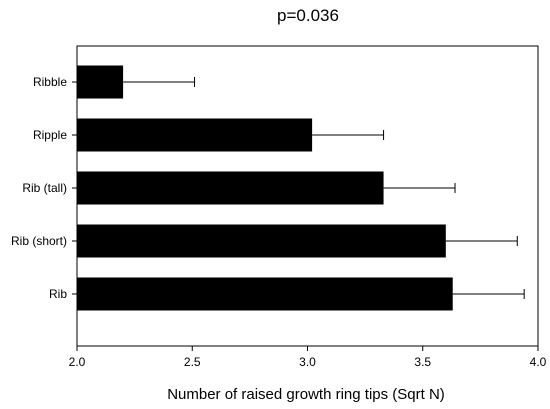  Describe the element at coordinates (77, 362) in the screenshot. I see `x-tick-label-0: 2.0` at that location.